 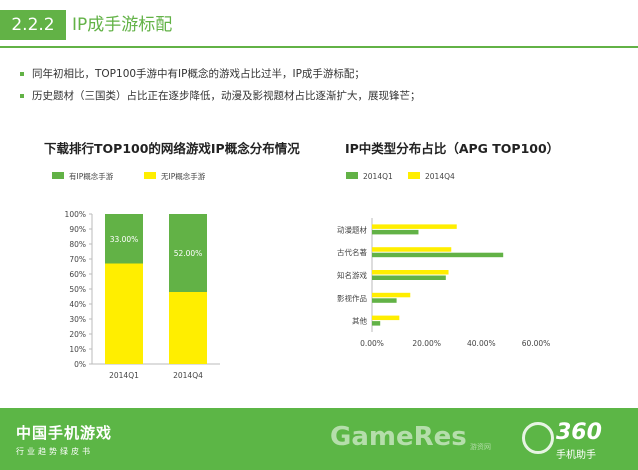 What do you see at coordinates (188, 375) in the screenshot?
I see `x-tick-label: 2014Q4` at bounding box center [188, 375].